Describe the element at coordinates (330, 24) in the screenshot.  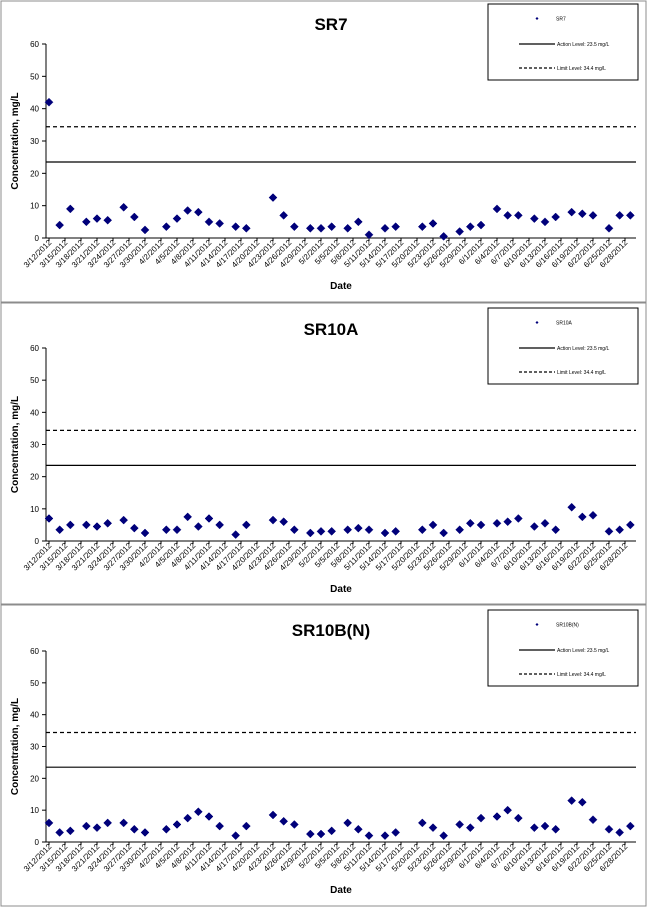
I see `chart-title: SR7` at that location.